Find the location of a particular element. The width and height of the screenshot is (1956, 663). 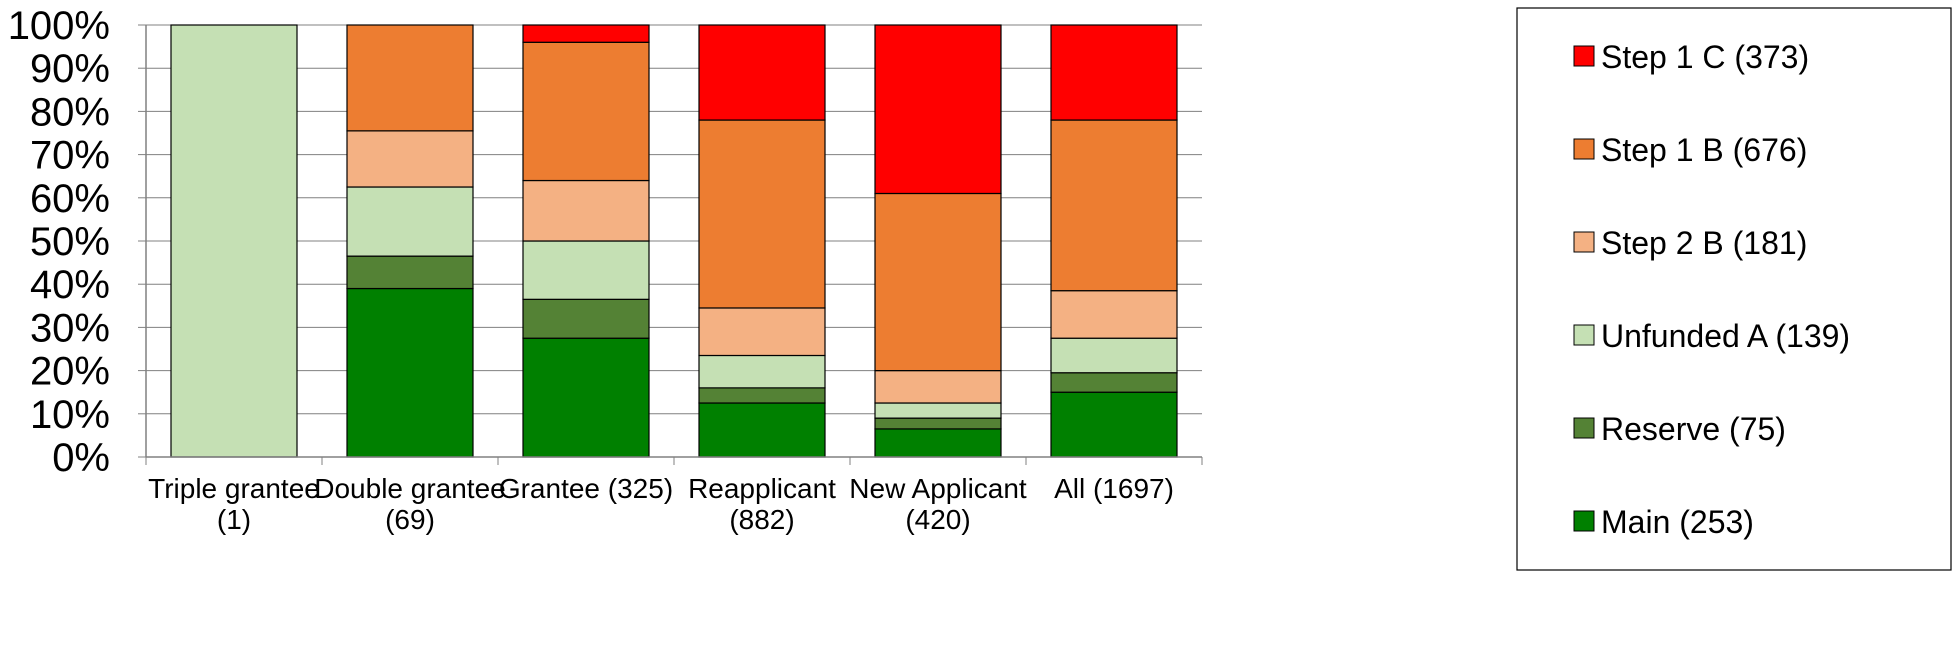

legend-label: Step 1 B (676) is located at coordinates (1704, 150).